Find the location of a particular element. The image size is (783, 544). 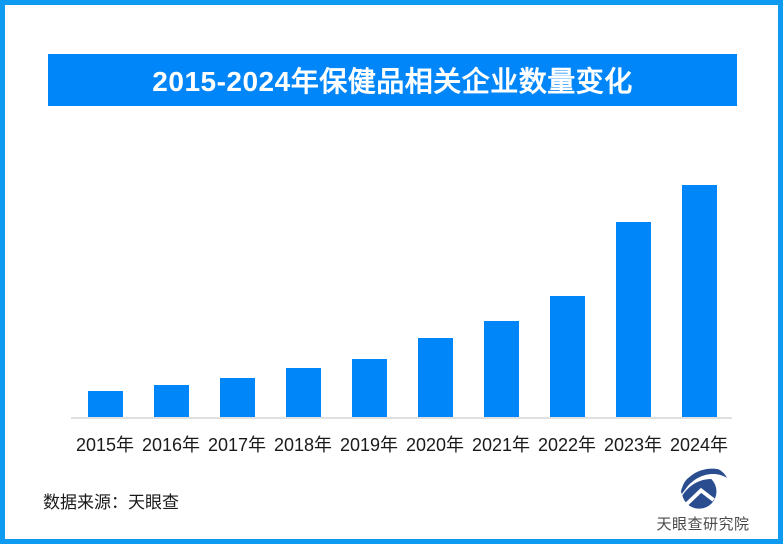

brand-logo: 天眼查研究院 is located at coordinates (703, 499).